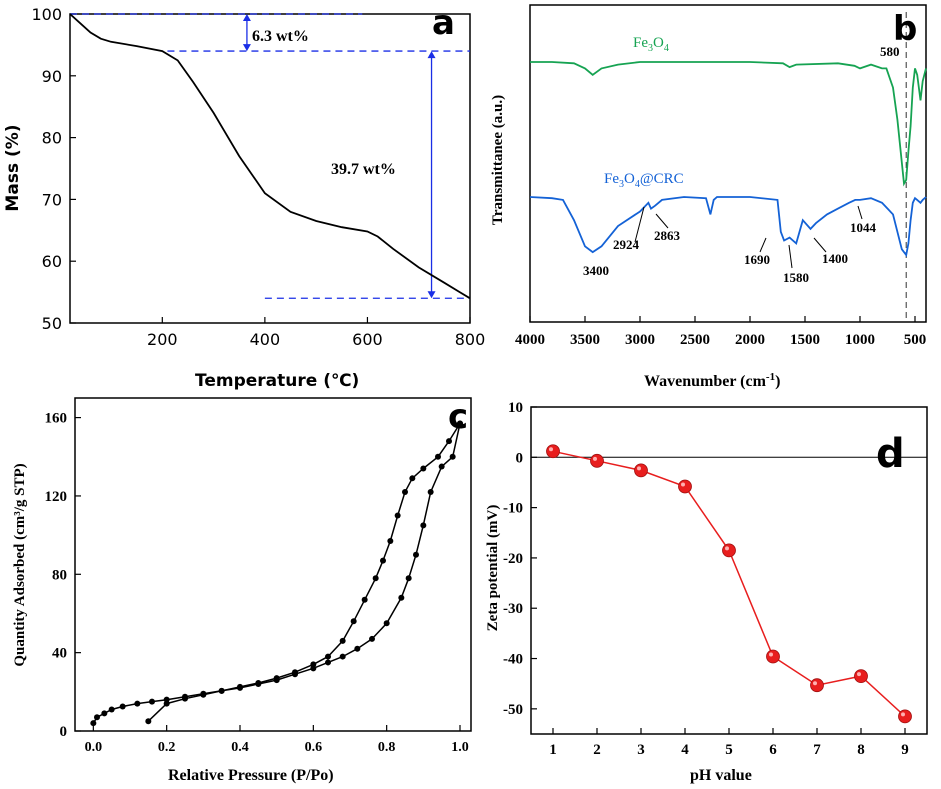 This screenshot has width=941, height=789. I want to click on panel-b-xtick-label: 3500, so click(585, 340).